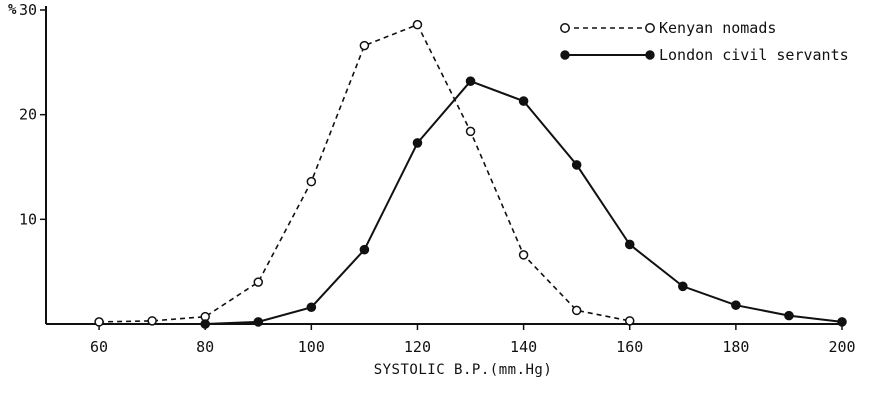  Describe the element at coordinates (629, 347) in the screenshot. I see `x-tick-label: 160` at that location.